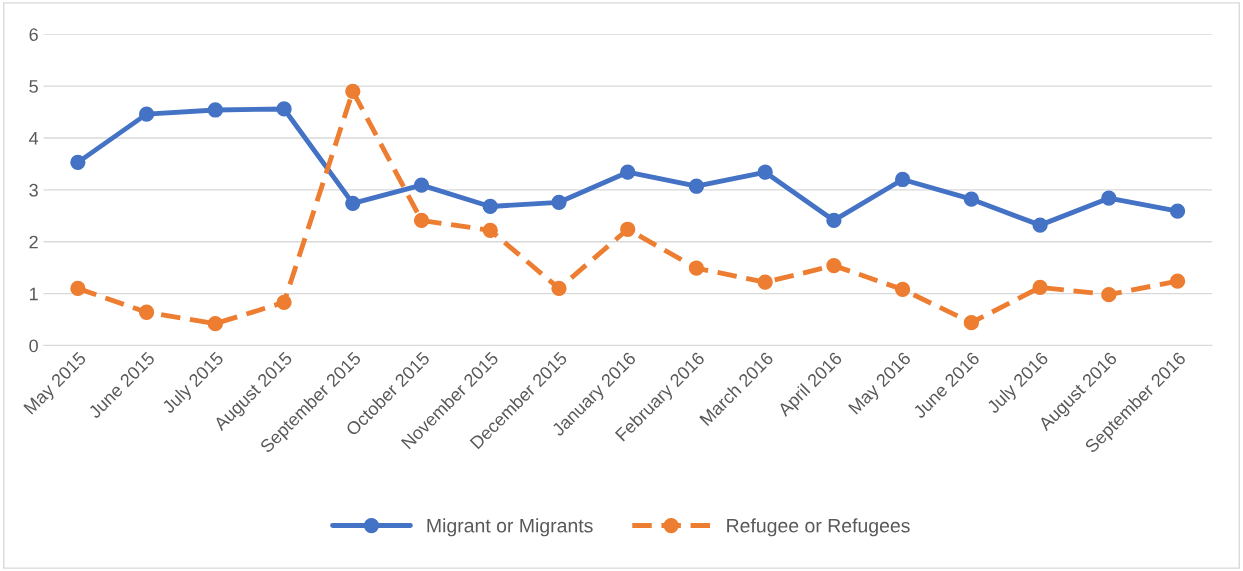 The height and width of the screenshot is (571, 1243). Describe the element at coordinates (33, 34) in the screenshot. I see `y-tick-label: 6` at that location.